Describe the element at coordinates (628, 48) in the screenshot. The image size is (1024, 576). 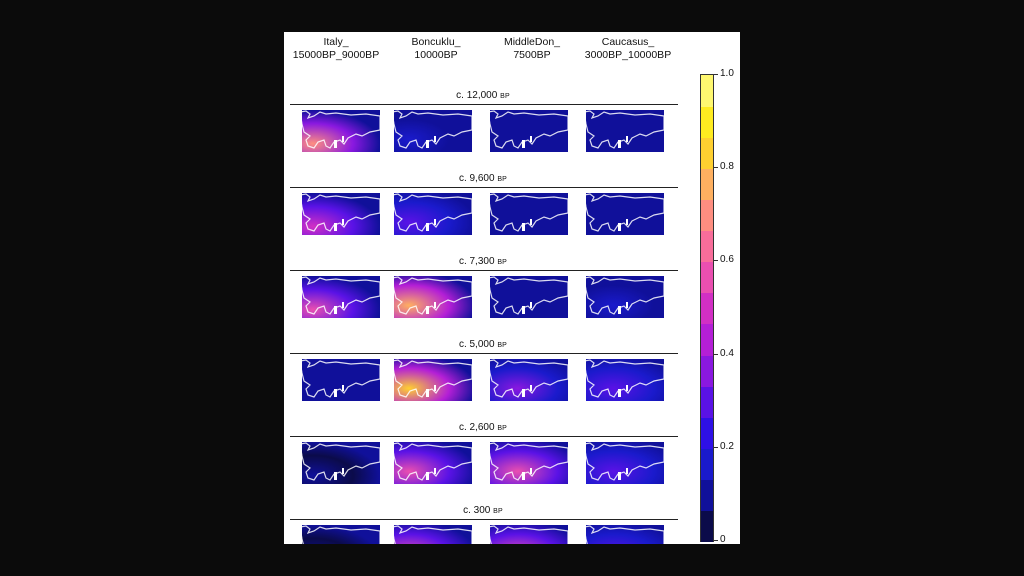
I see `column-header-caucasus: Caucasus_ 3000BP_10000BP` at that location.